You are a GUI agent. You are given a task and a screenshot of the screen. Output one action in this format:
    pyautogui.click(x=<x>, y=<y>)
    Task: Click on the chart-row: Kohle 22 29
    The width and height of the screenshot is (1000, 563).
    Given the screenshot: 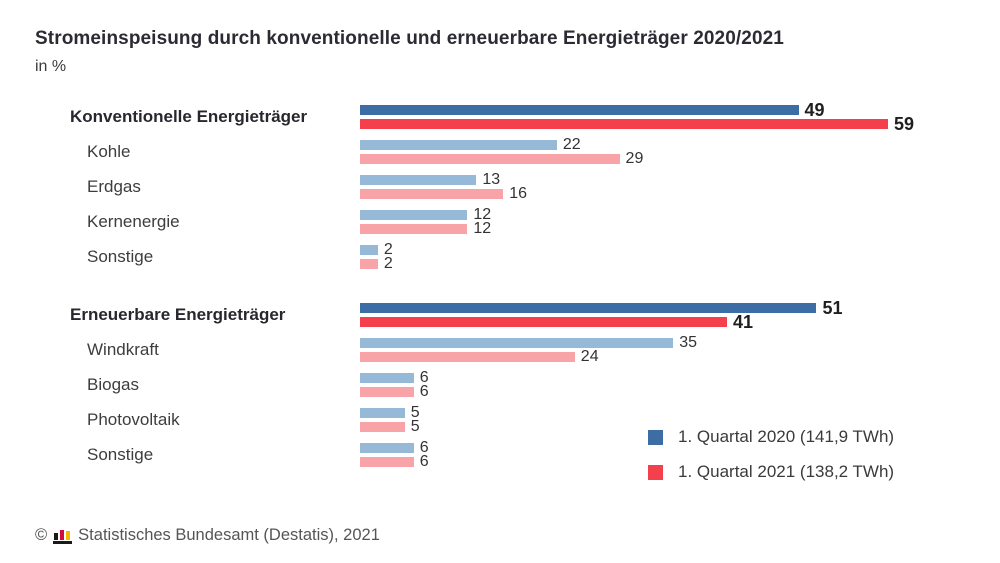 What is the action you would take?
    pyautogui.click(x=500, y=151)
    